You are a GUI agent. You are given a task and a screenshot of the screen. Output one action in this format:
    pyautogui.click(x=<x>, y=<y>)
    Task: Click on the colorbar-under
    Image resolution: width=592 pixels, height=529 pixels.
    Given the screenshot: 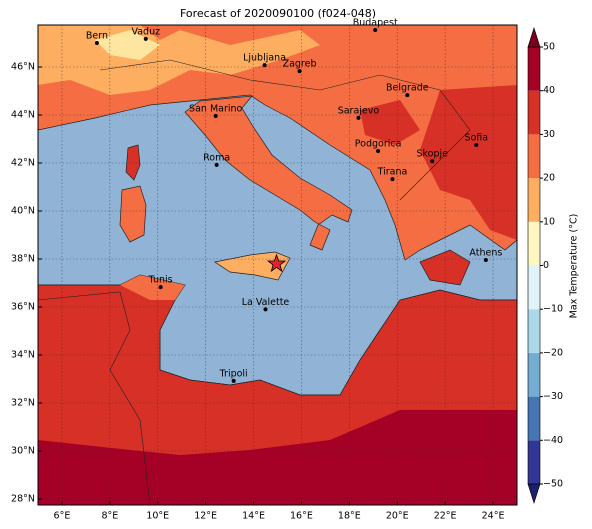 What is the action you would take?
    pyautogui.click(x=534, y=493)
    